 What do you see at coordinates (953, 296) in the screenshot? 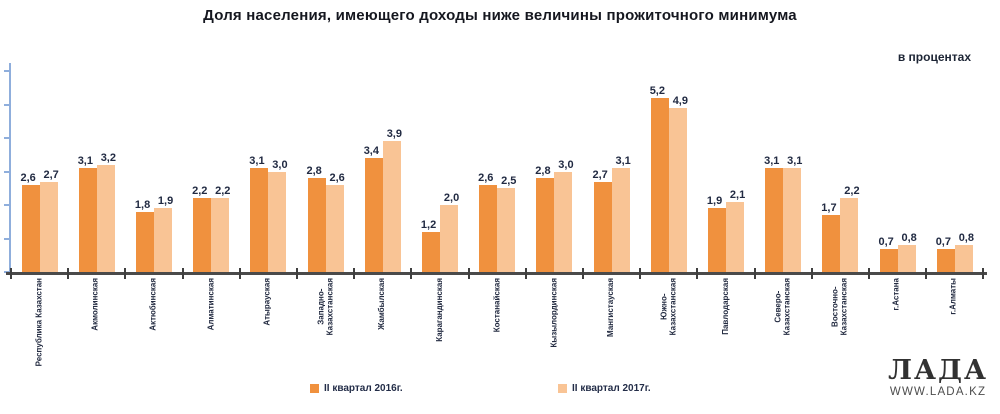
I see `x-axis-label: г.Алматы` at bounding box center [953, 296].